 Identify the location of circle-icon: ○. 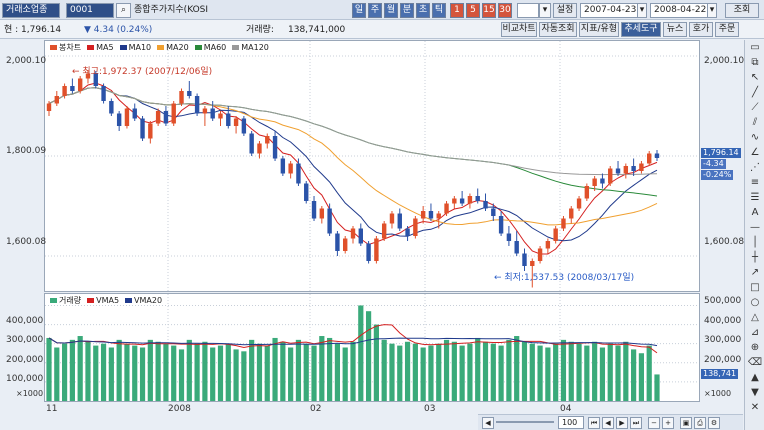
(755, 302).